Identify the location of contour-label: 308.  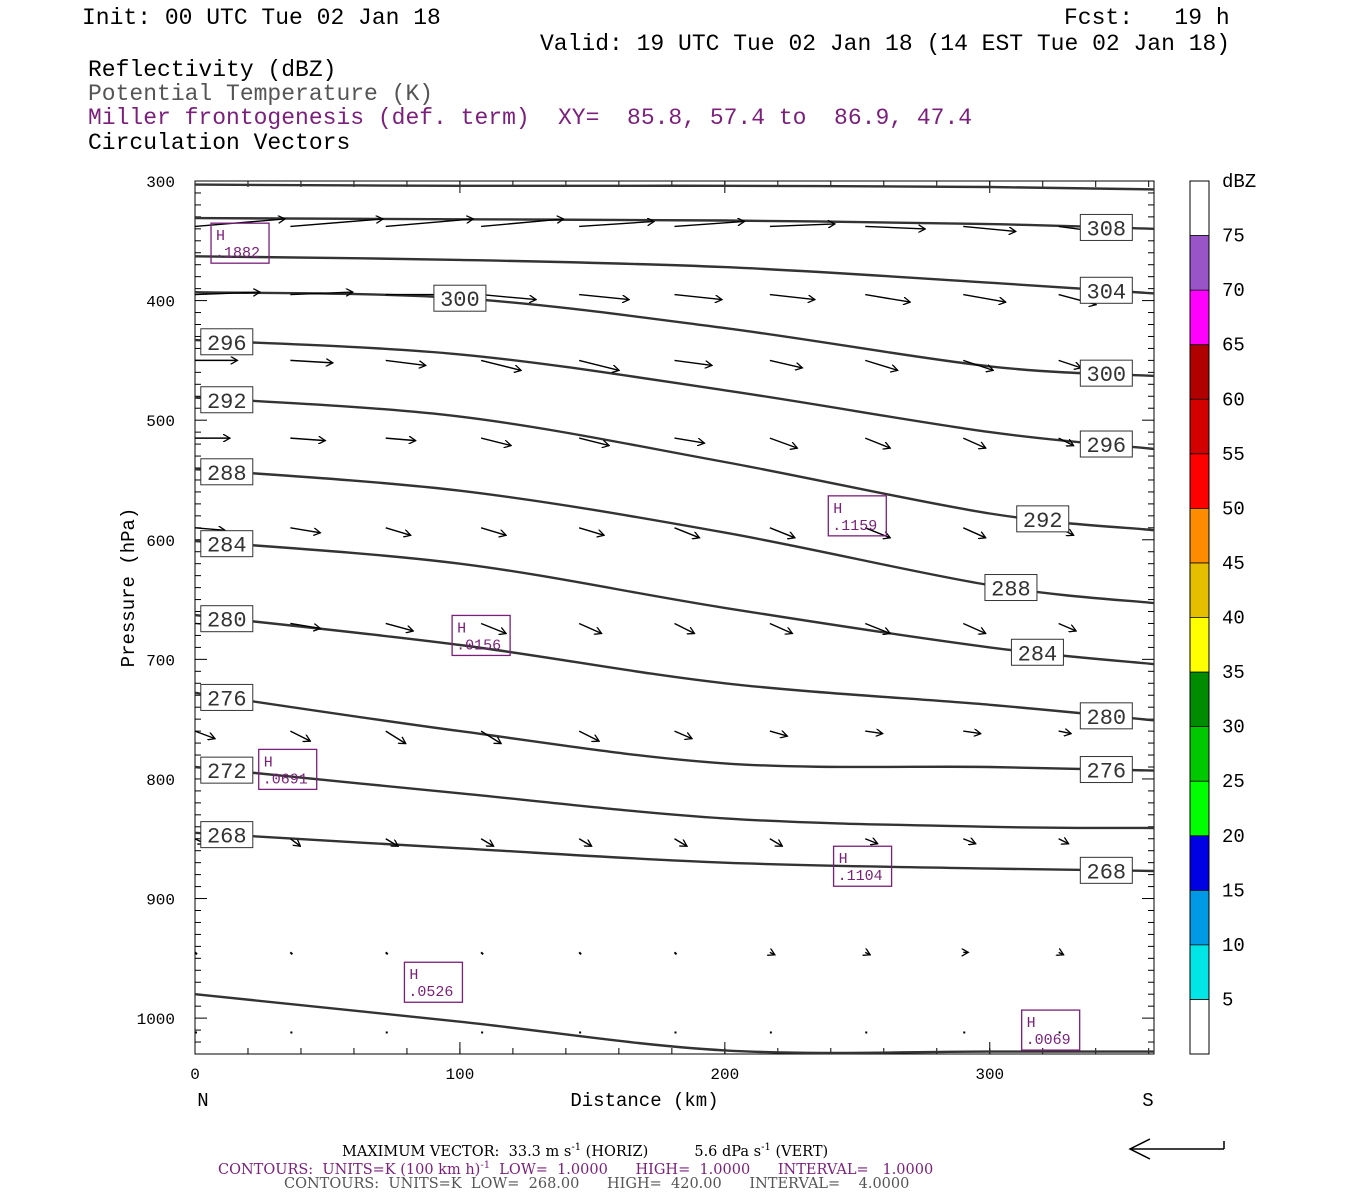
(1107, 229).